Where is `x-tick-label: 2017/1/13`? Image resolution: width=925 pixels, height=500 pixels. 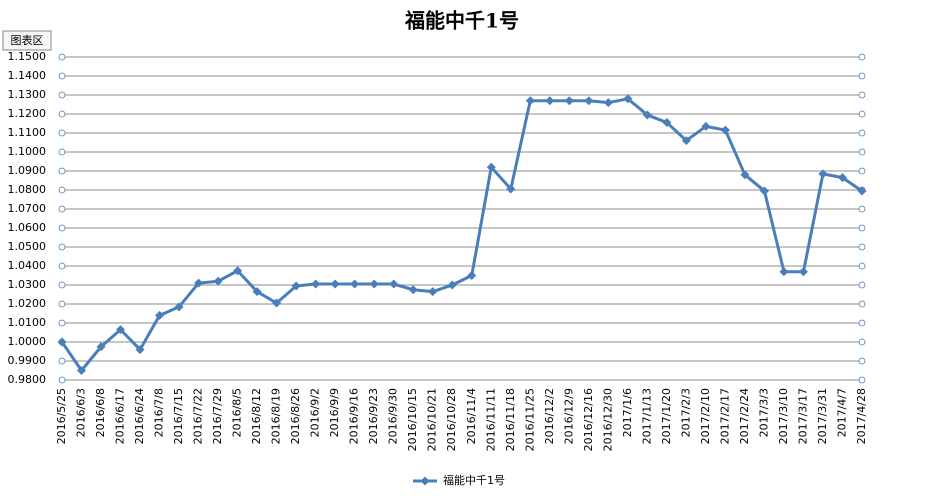 x-tick-label: 2017/1/13 is located at coordinates (646, 416).